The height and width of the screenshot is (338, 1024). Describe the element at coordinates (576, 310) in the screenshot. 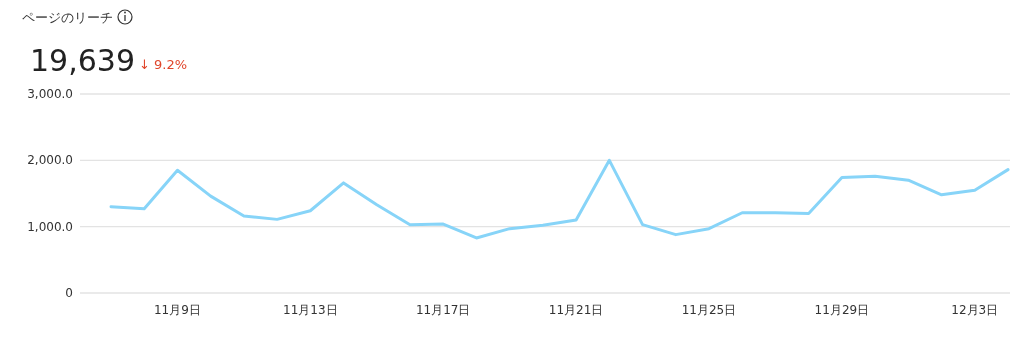

I see `x-tick-label: 11月21日` at that location.